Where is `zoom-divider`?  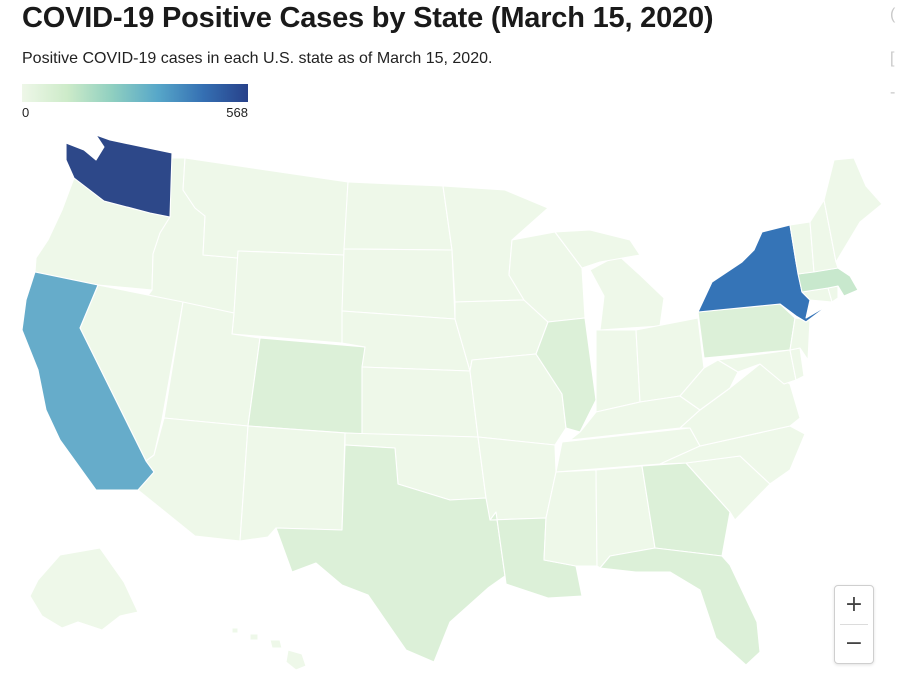
zoom-divider is located at coordinates (854, 624).